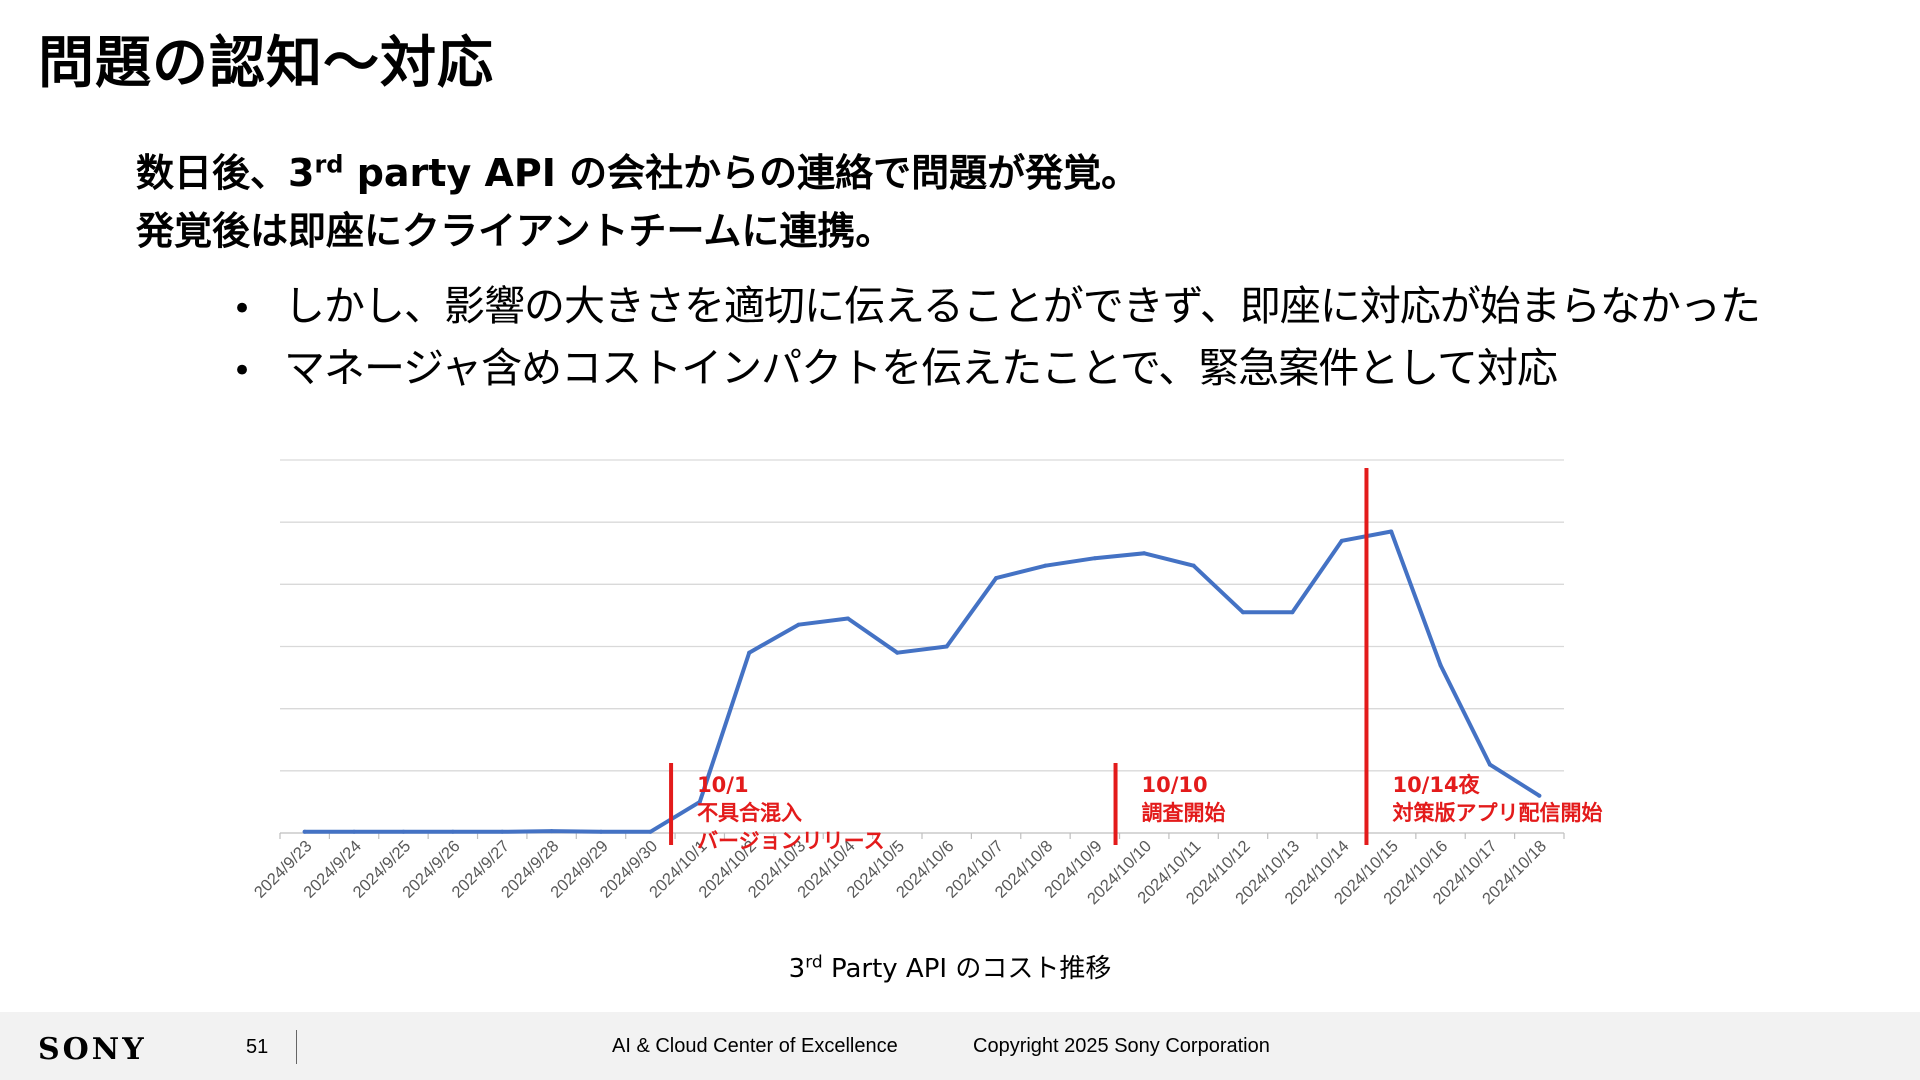 This screenshot has width=1920, height=1080. Describe the element at coordinates (1121, 1046) in the screenshot. I see `footer-copyright: Copyright 2025 Sony Corporation` at that location.